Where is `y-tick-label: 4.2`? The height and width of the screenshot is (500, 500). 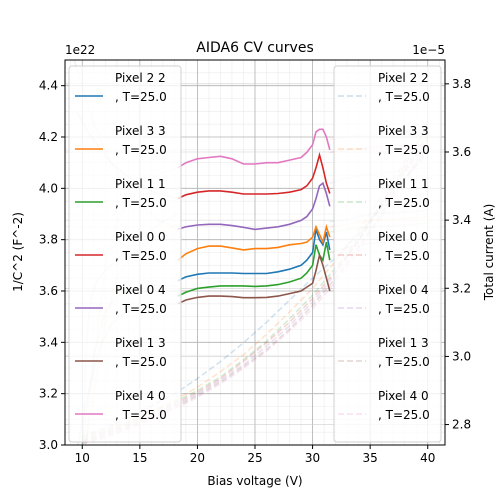
y-tick-label: 4.2 is located at coordinates (48, 137).